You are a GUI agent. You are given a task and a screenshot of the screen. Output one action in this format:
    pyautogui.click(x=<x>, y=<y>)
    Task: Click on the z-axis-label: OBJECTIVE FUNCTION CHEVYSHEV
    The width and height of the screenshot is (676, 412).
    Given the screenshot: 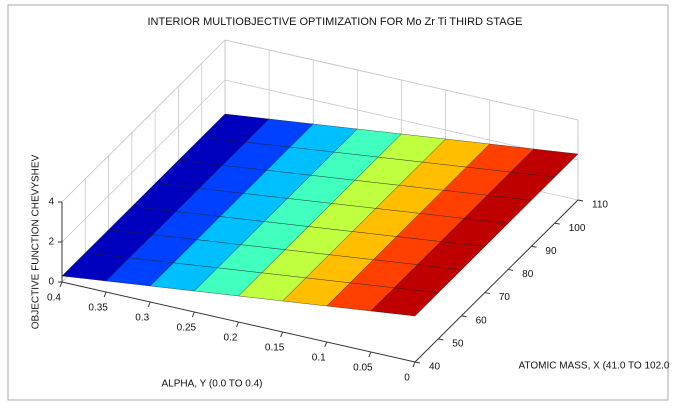 What is the action you would take?
    pyautogui.click(x=36, y=241)
    